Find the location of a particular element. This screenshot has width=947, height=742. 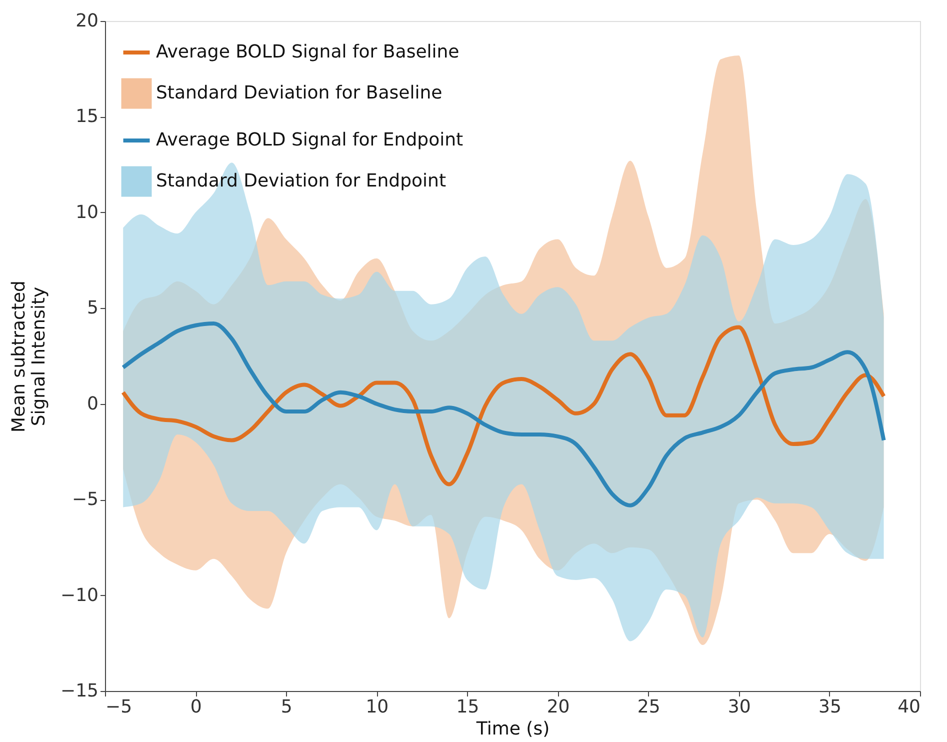

y-tick-label: −15 is located at coordinates (79, 691).